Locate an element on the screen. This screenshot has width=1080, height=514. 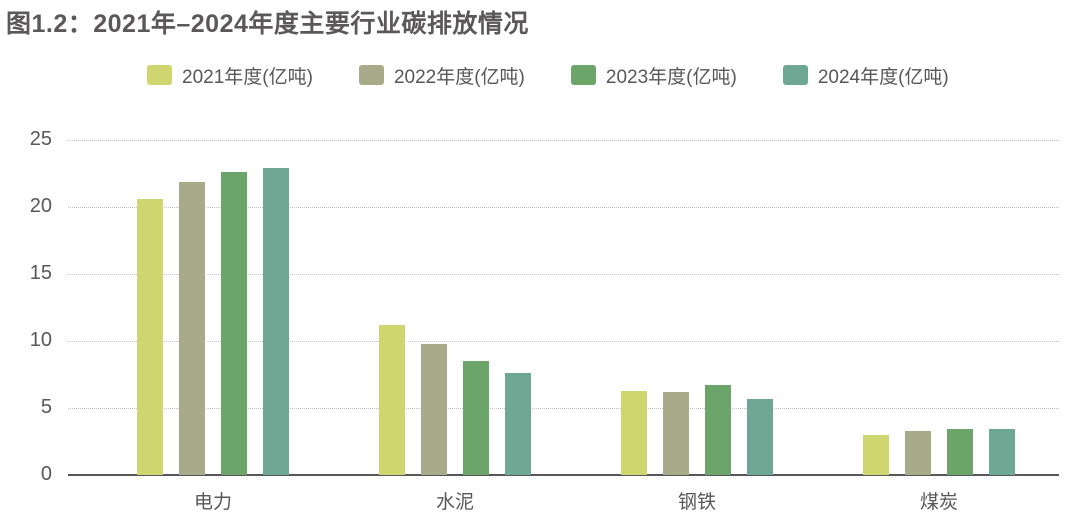
bar-group2-series0 is located at coordinates (634, 432).